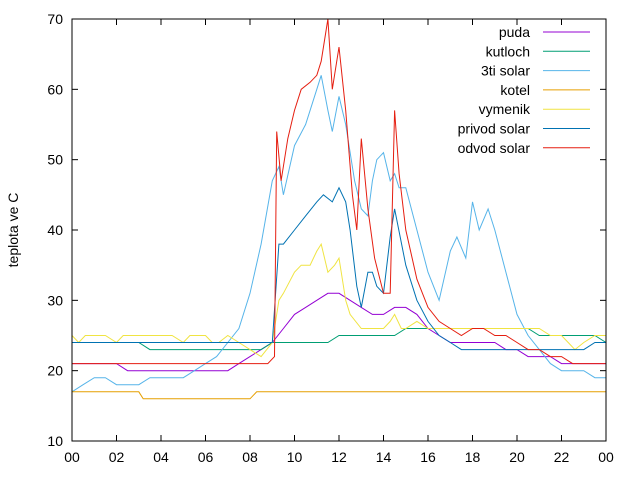 Image resolution: width=640 pixels, height=480 pixels. Describe the element at coordinates (55, 230) in the screenshot. I see `y-tick-label: 40` at that location.